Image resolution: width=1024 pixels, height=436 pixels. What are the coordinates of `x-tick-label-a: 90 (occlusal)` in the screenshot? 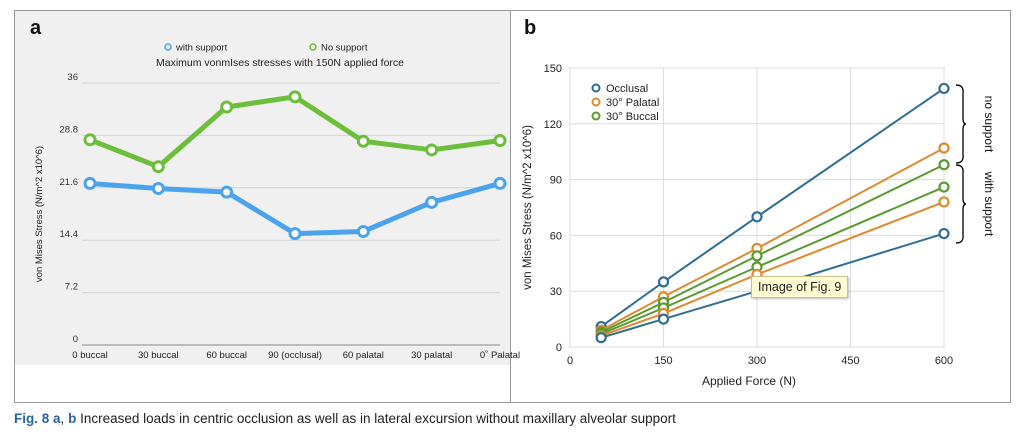 It's located at (295, 355).